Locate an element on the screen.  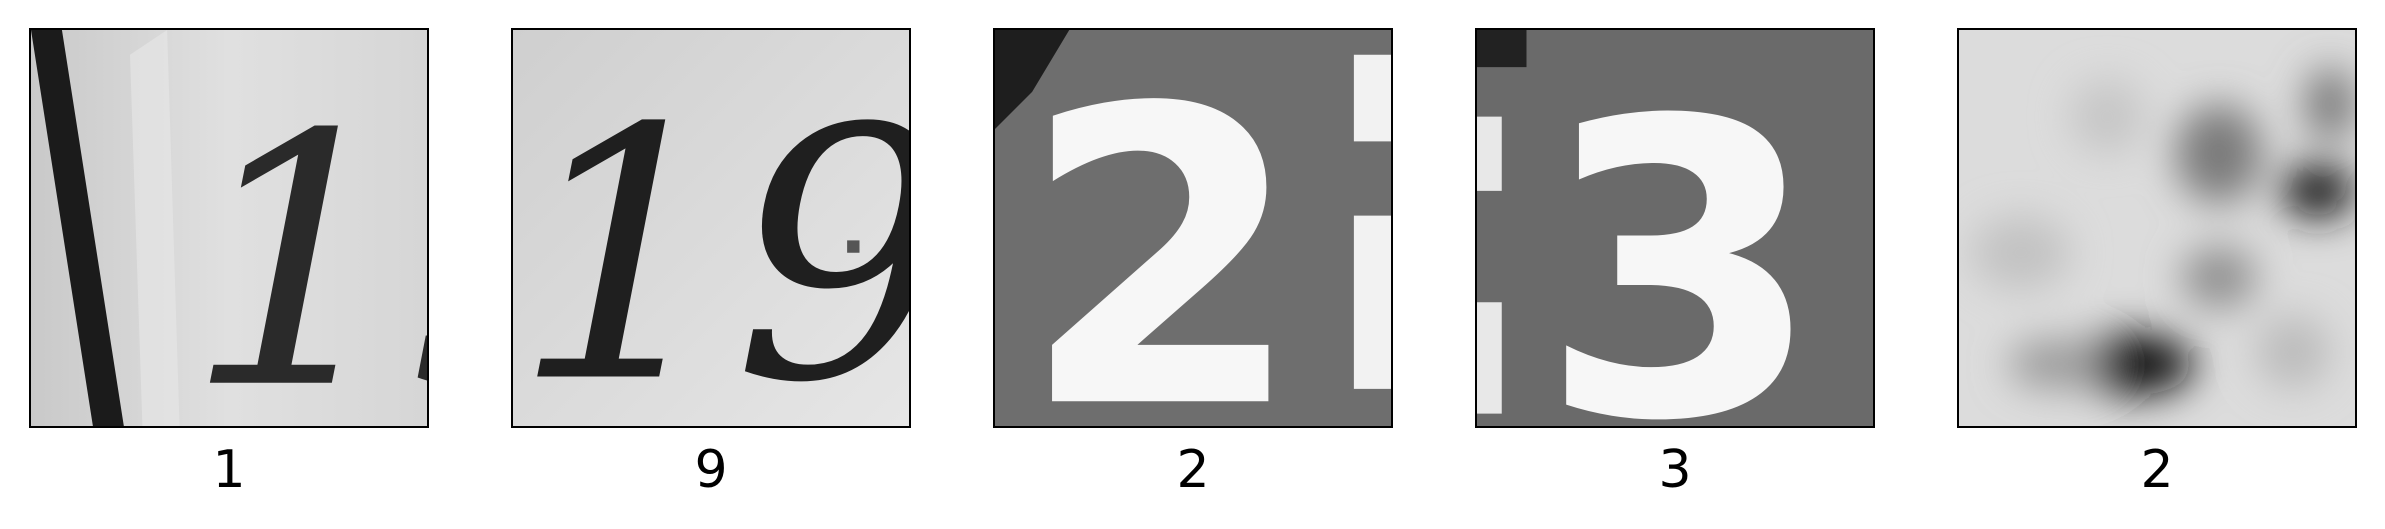
digit-image-3: 2 is located at coordinates (1193, 228).